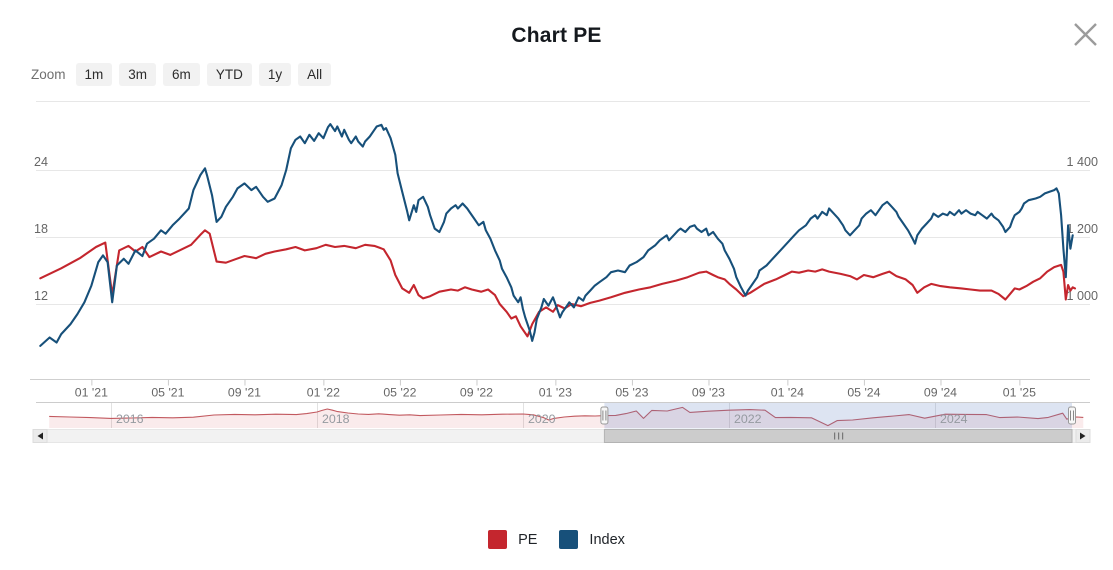 This screenshot has height=570, width=1113. I want to click on x-axis-label: 09 '23, so click(708, 393).